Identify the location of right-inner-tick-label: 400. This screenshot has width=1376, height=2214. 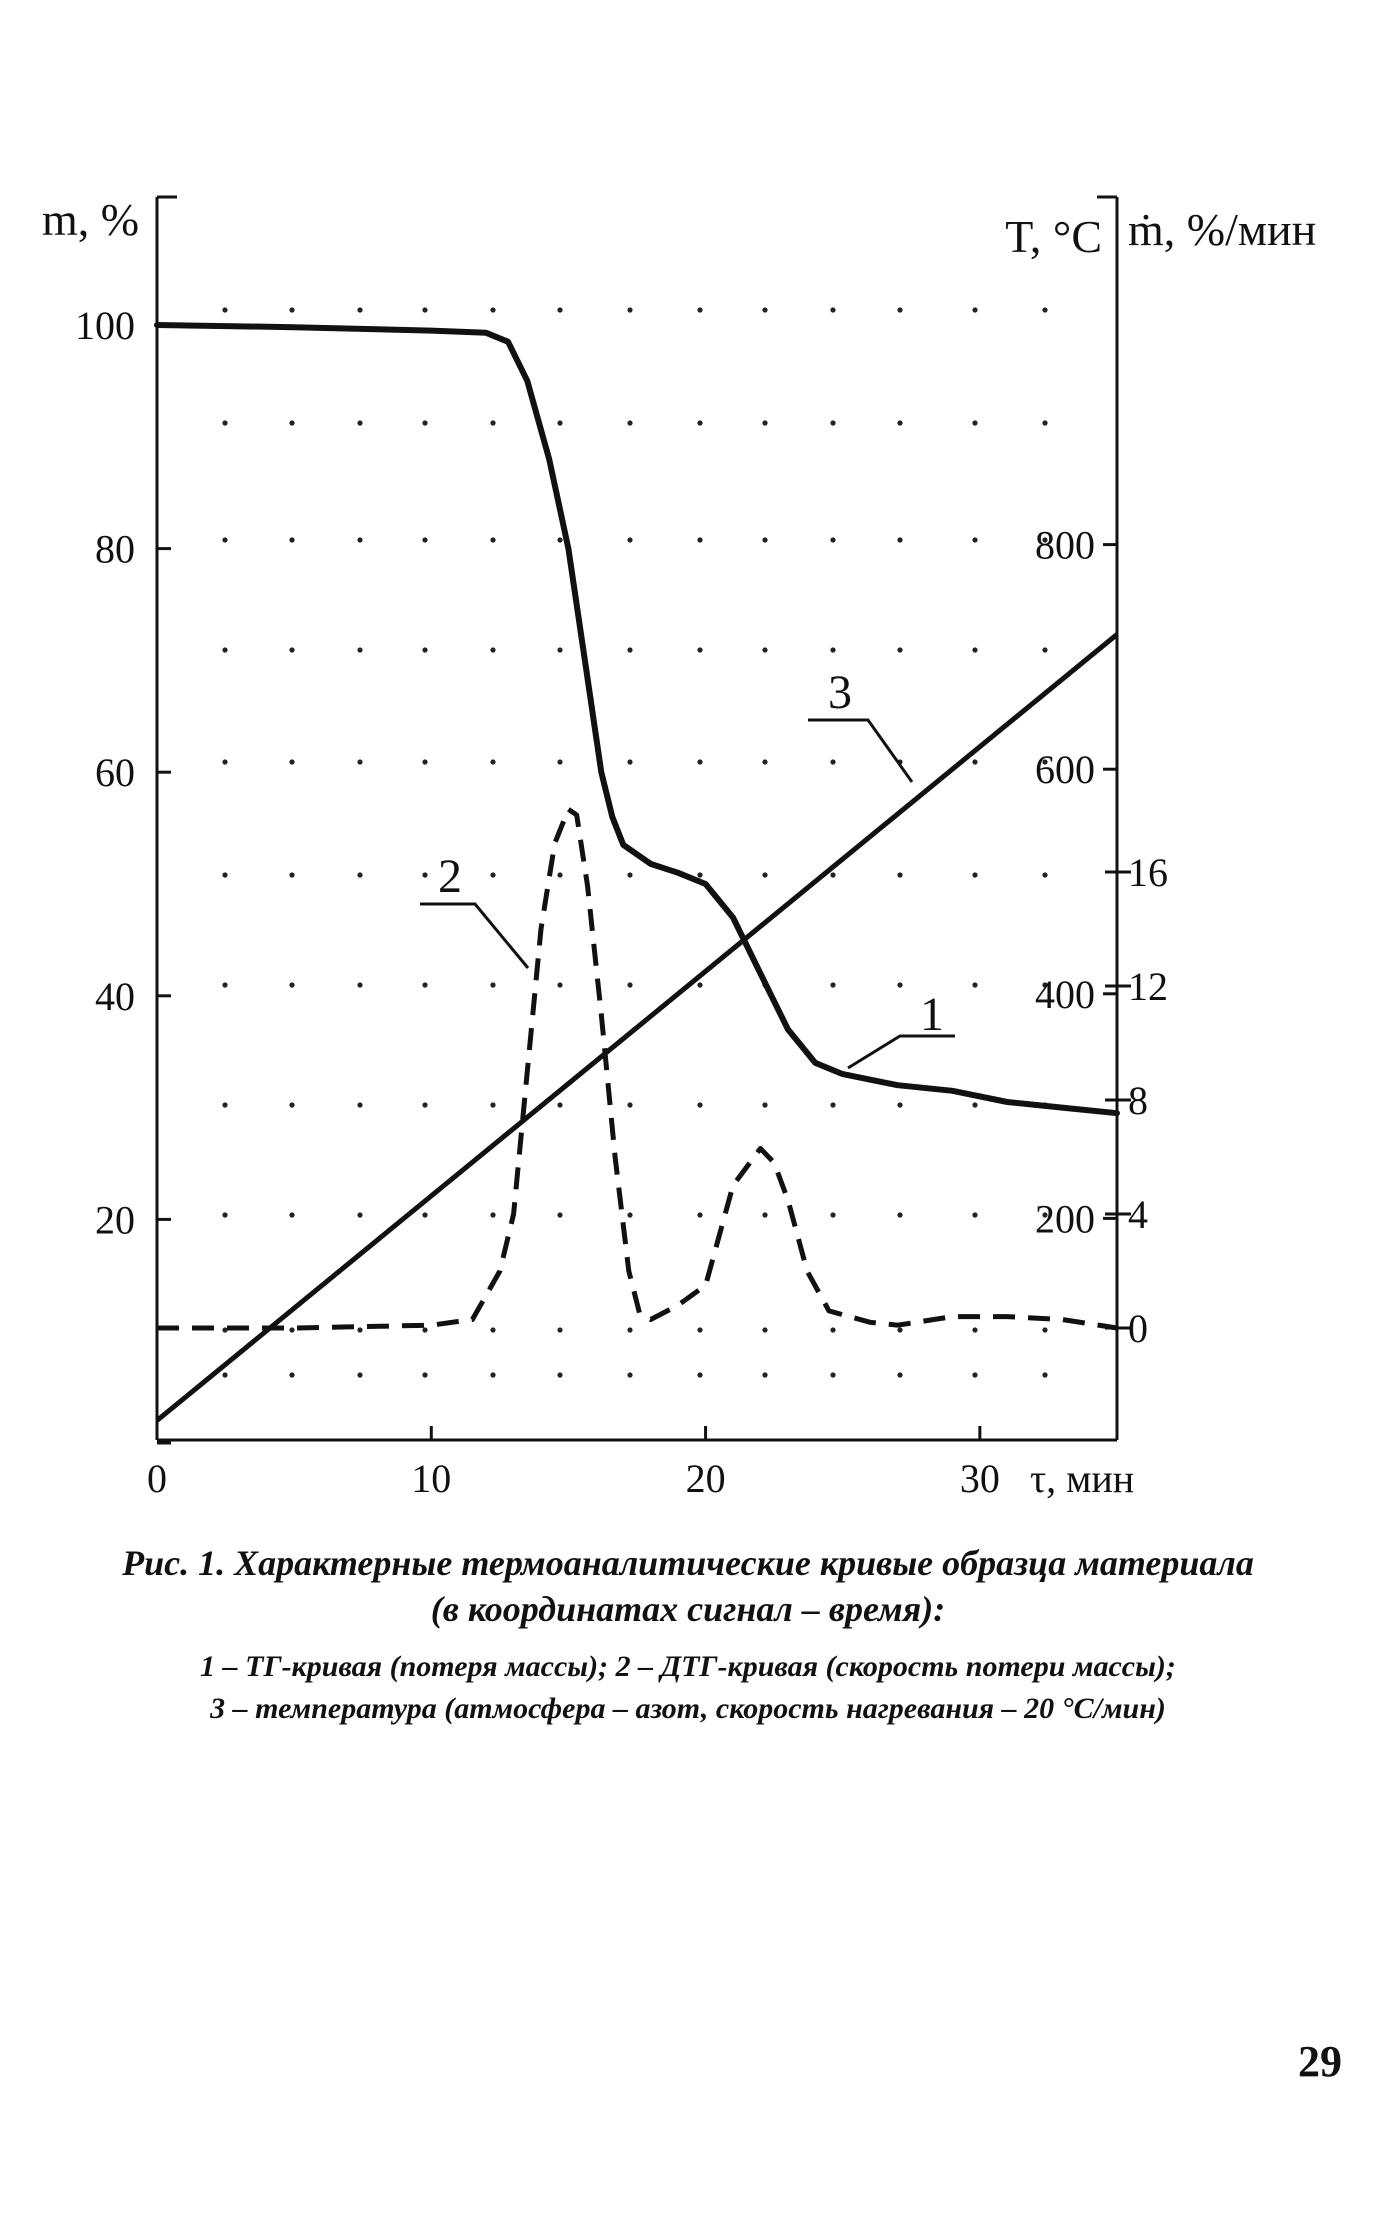
(1065, 994).